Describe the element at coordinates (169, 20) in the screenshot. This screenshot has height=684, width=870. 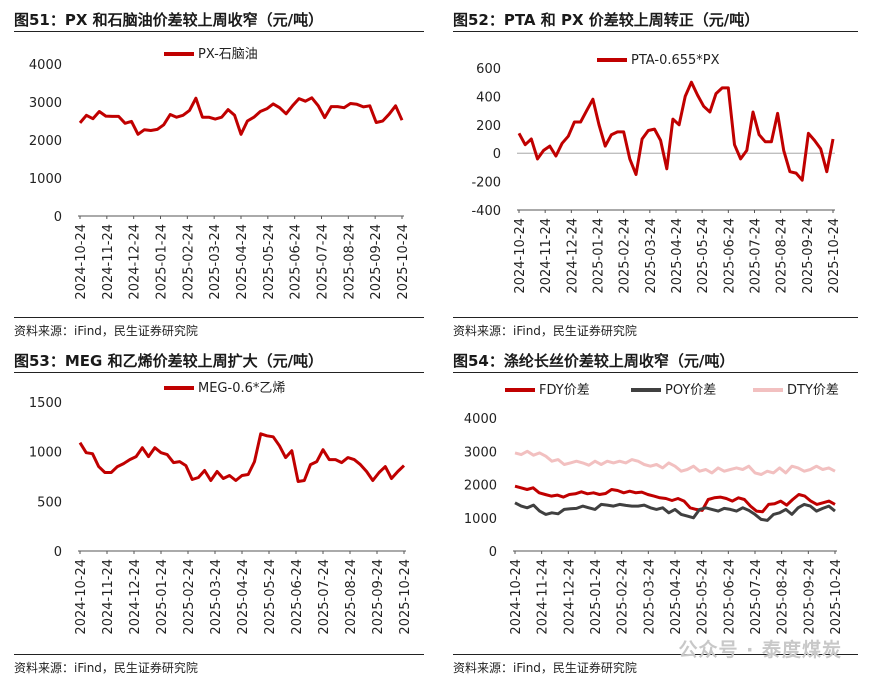
I see `chart-title: 图51：PX 和石脑油价差较上周收窄（元/吨）` at that location.